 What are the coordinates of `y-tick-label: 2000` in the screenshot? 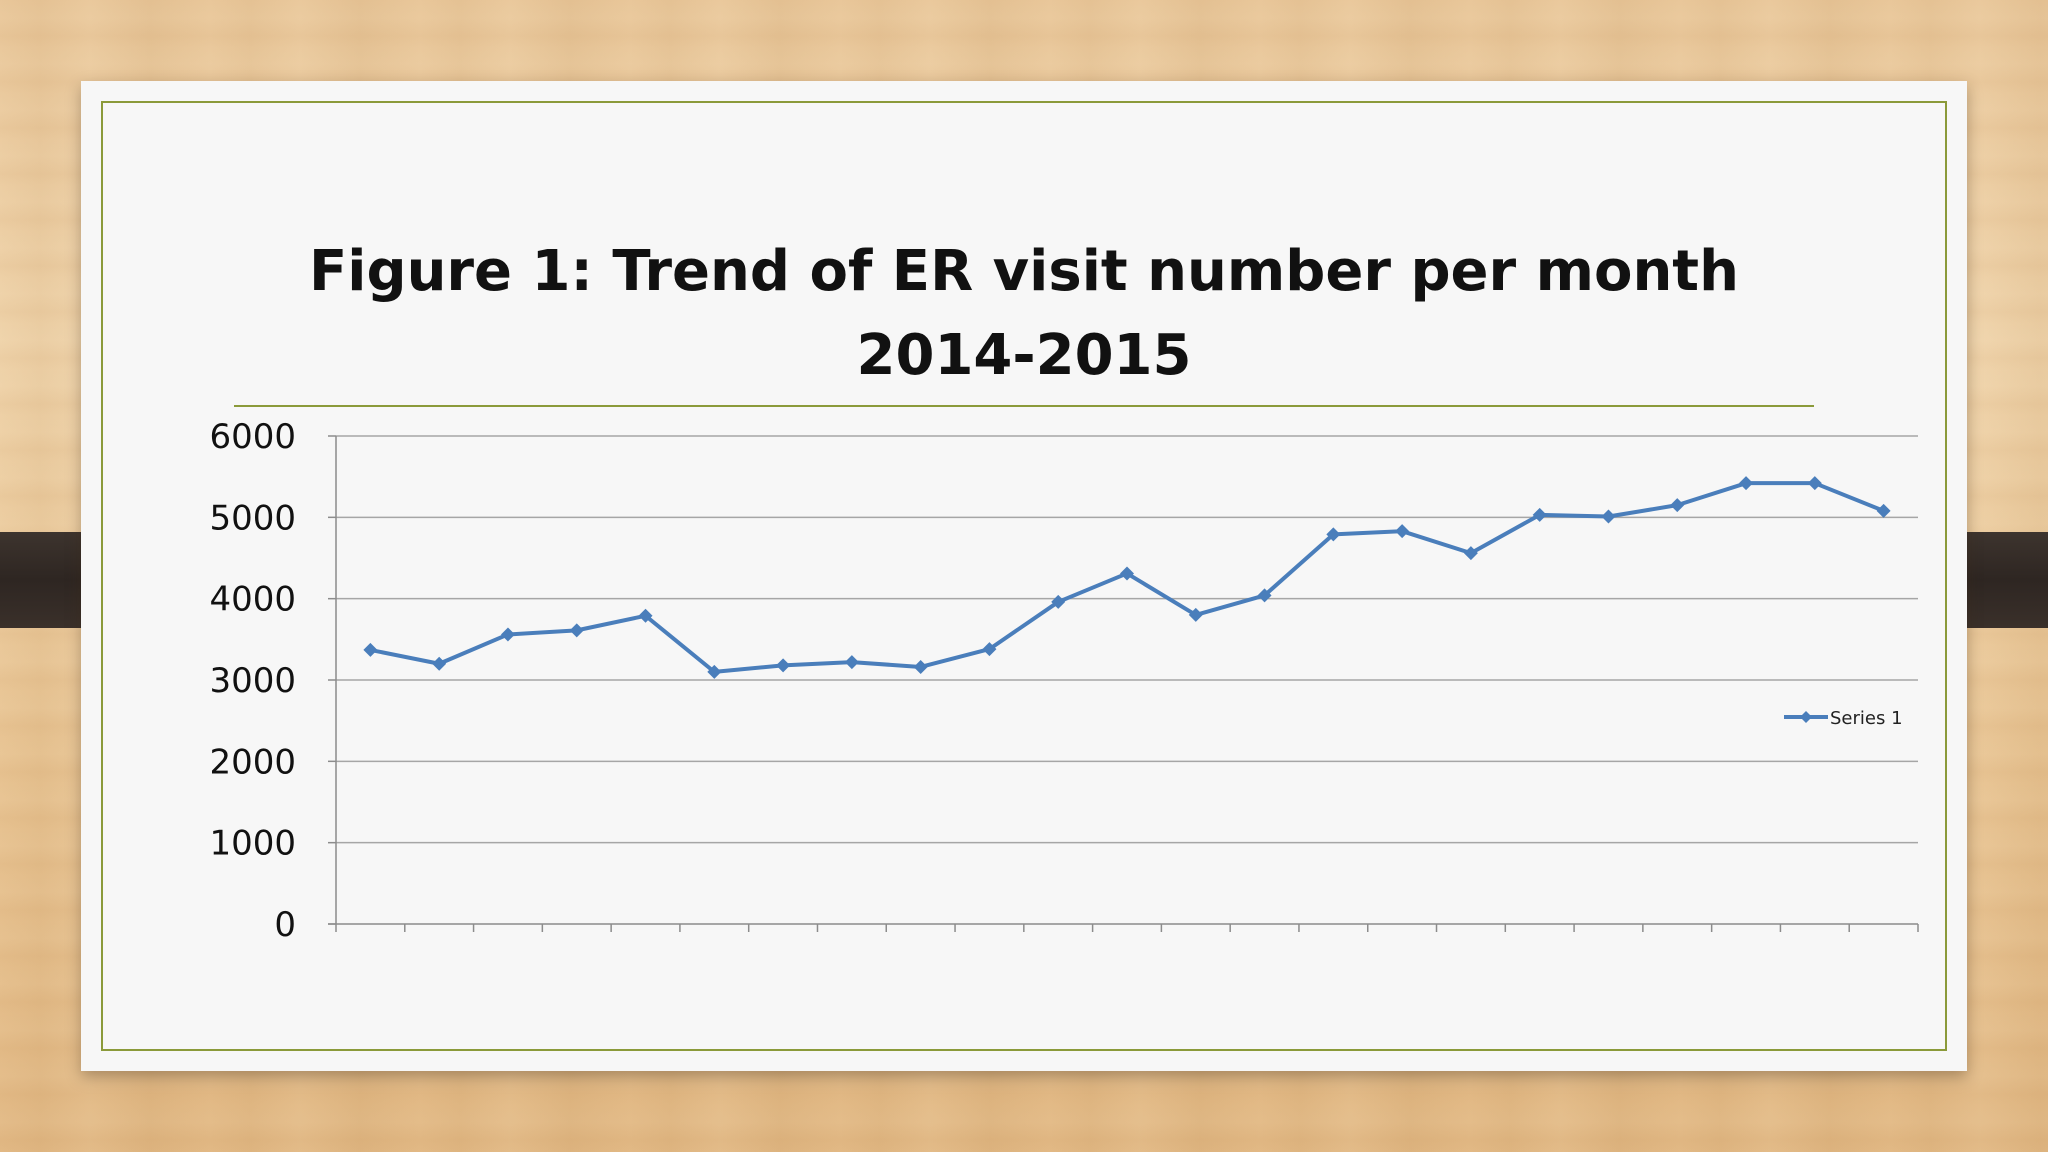 It's located at (252, 762).